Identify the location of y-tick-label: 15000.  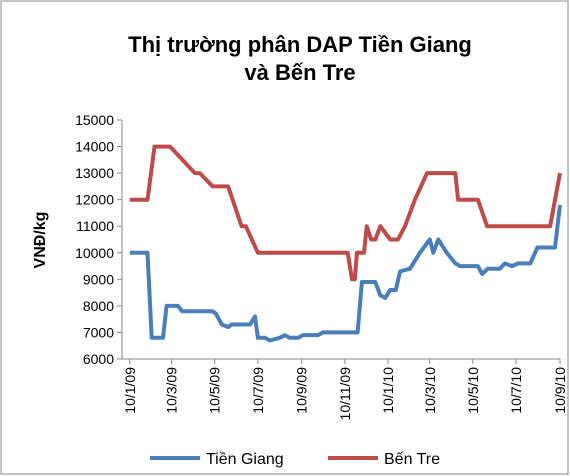
(94, 120).